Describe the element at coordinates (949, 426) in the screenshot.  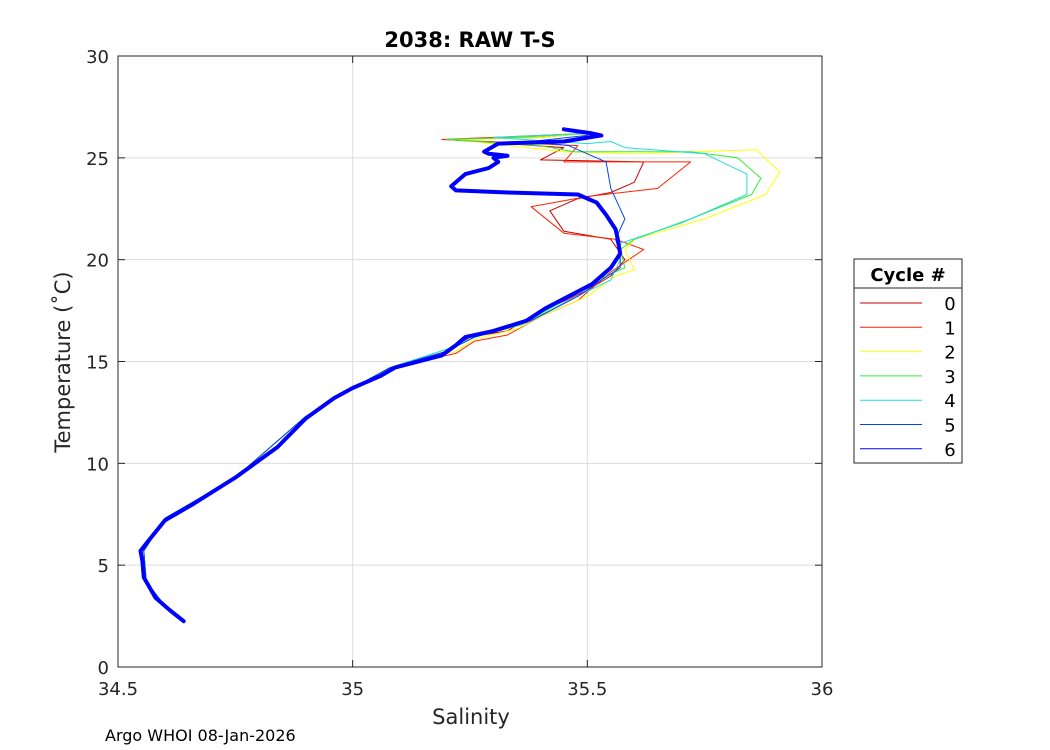
I see `legend-label-cycle-5: 5` at that location.